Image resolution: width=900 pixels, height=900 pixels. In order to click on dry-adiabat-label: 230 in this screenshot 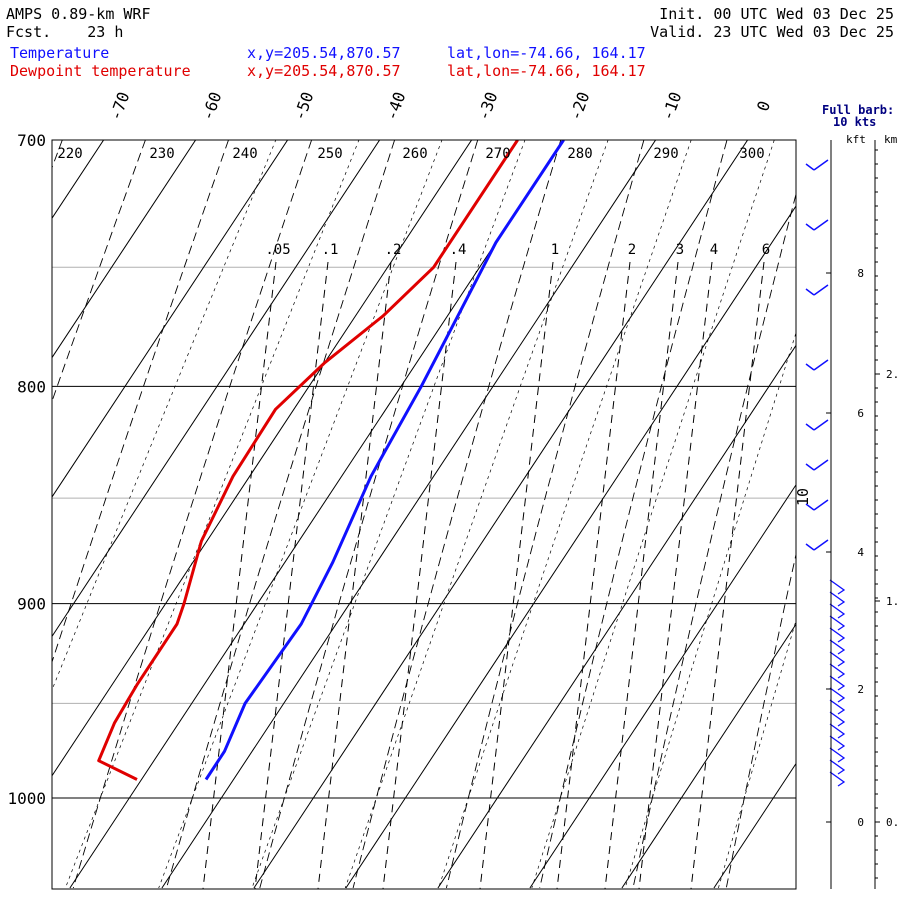, I will do `click(161, 154)`.